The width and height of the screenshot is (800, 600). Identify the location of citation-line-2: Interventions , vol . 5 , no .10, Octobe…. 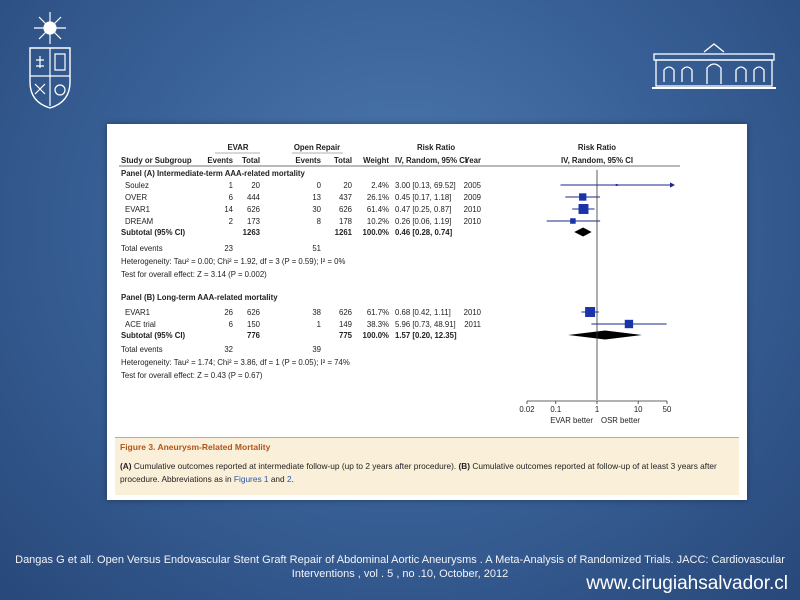
(400, 574).